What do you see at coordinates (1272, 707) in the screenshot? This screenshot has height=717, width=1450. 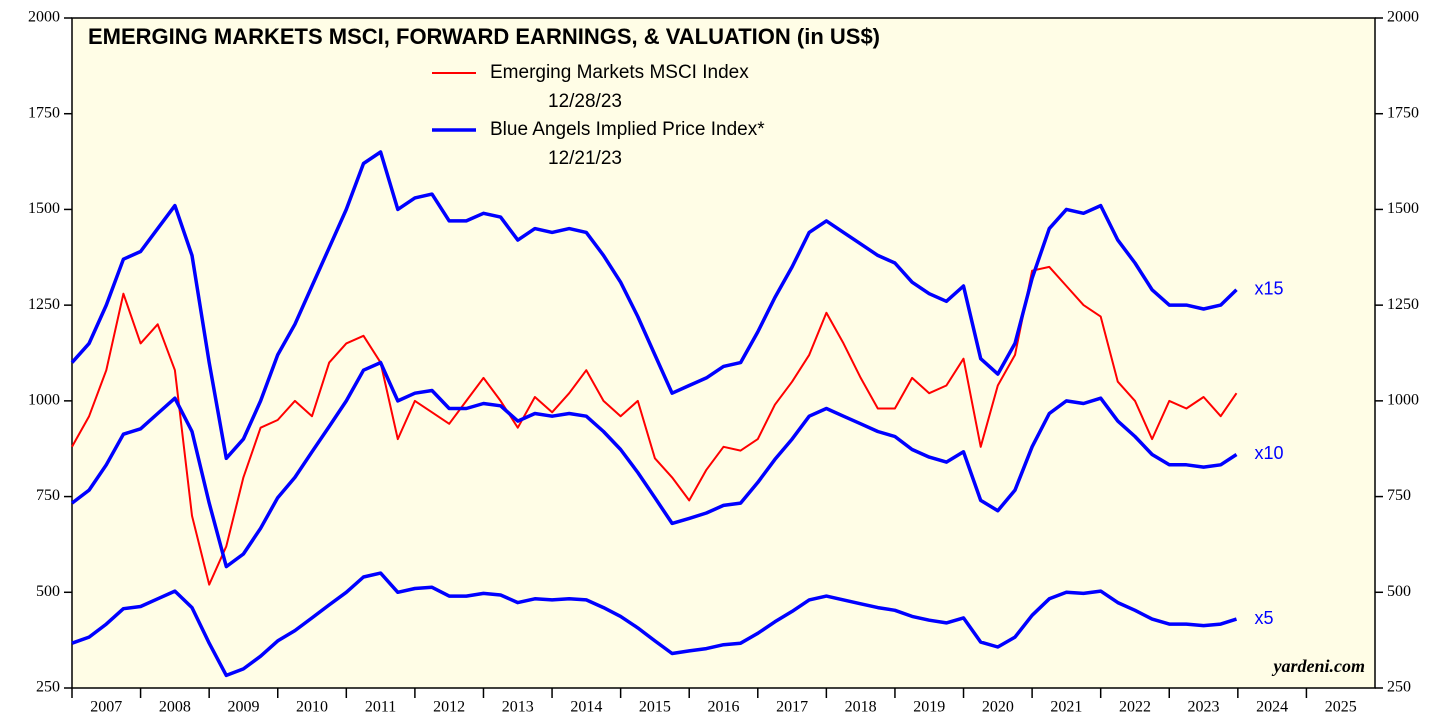 I see `x-tick-label: 2024` at bounding box center [1272, 707].